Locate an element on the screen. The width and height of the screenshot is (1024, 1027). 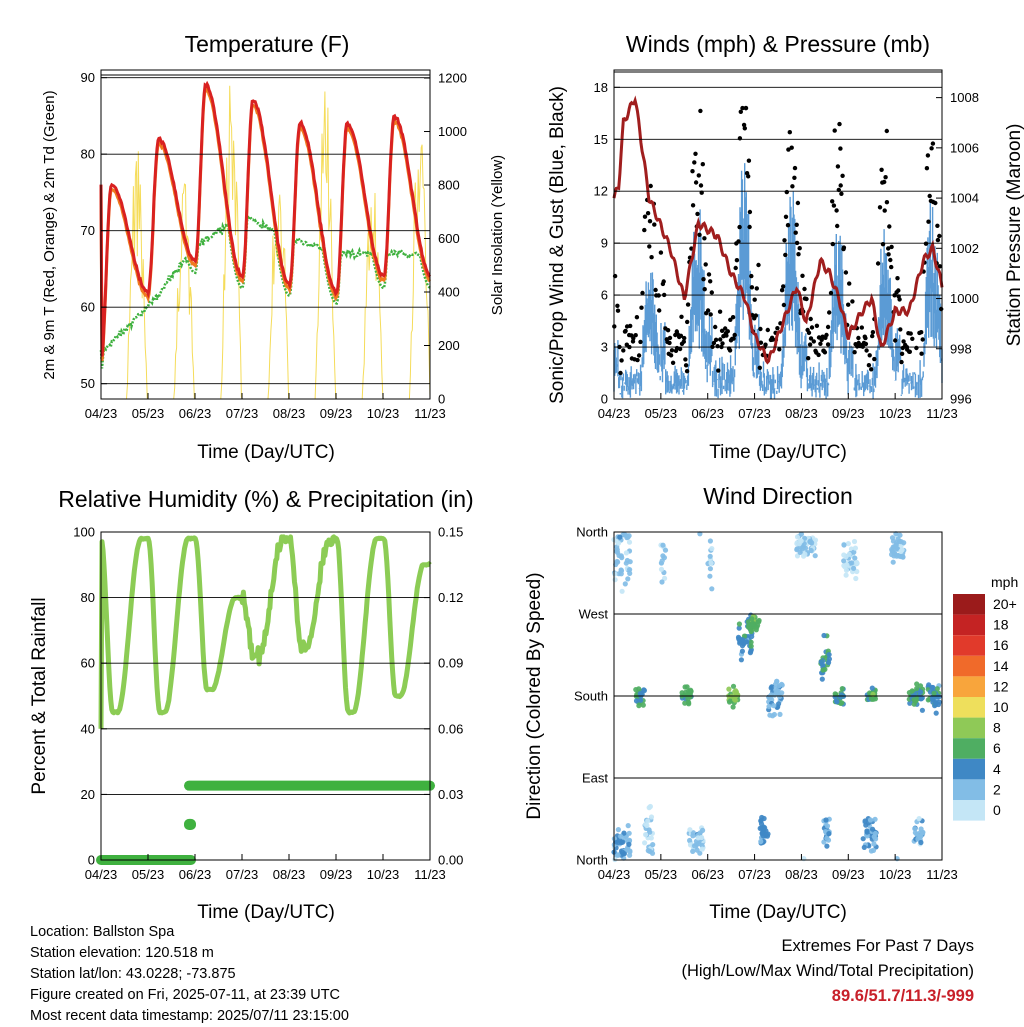
direction-ytick-label: North is located at coordinates (592, 860).